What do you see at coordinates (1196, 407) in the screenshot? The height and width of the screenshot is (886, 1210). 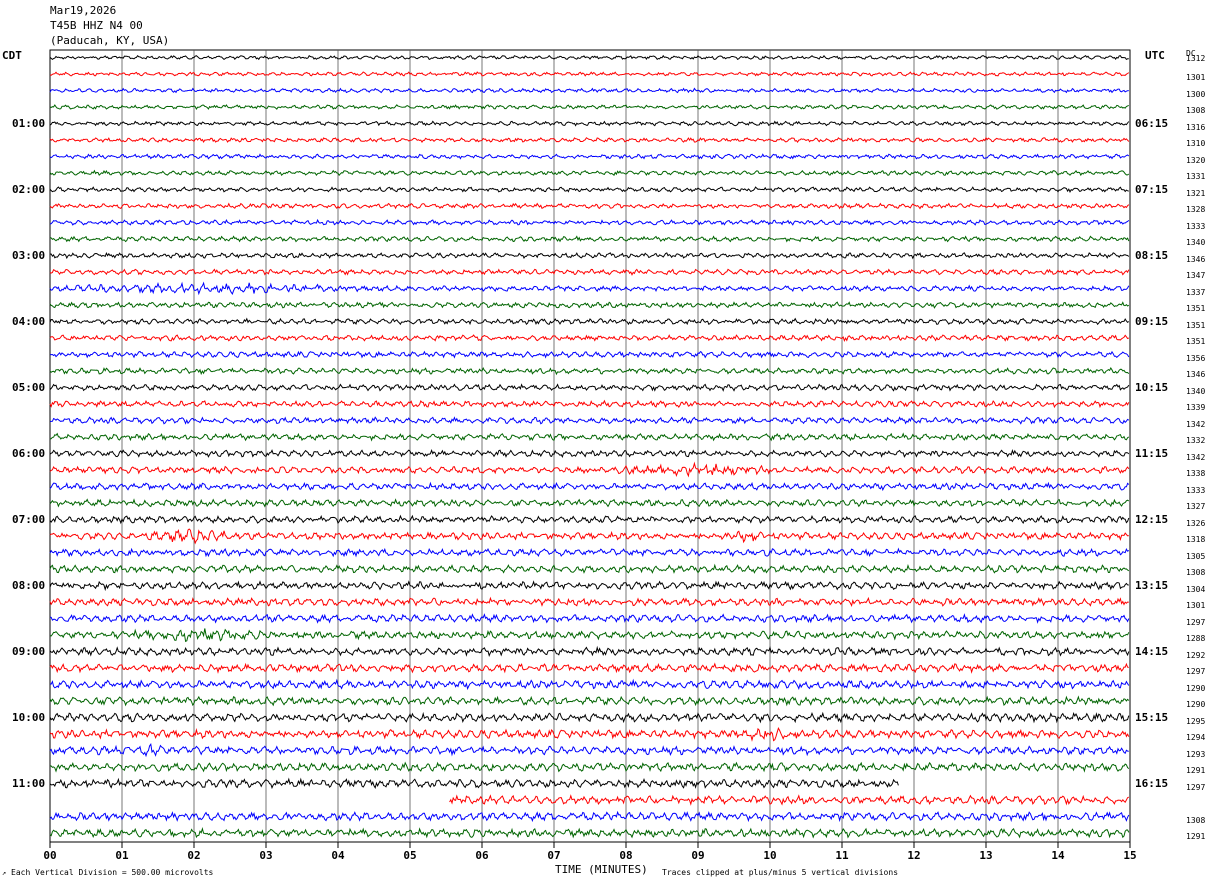 I see `dc-offset-label: 1339` at bounding box center [1196, 407].